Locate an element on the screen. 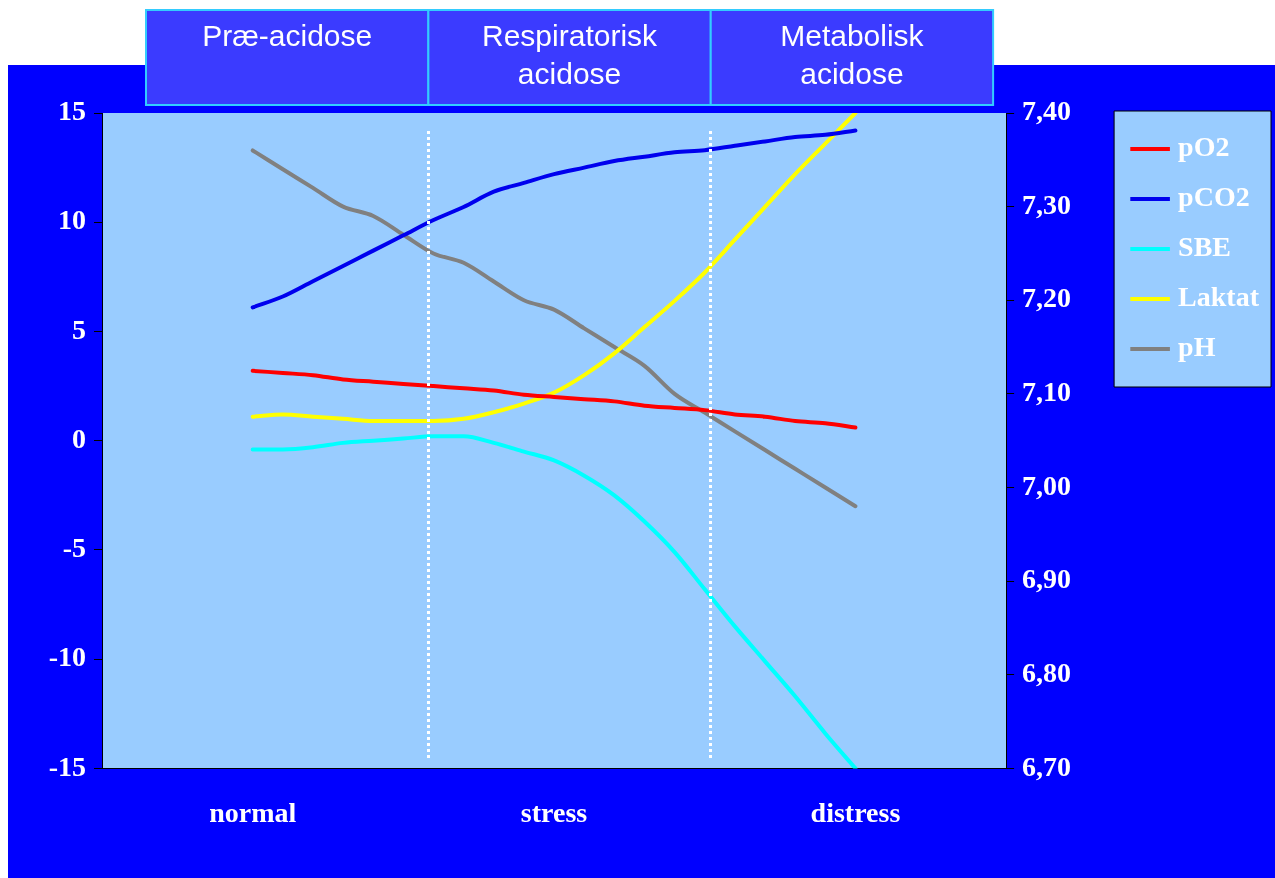 This screenshot has width=1275, height=878. y-tick-label: 0 is located at coordinates (79, 438).